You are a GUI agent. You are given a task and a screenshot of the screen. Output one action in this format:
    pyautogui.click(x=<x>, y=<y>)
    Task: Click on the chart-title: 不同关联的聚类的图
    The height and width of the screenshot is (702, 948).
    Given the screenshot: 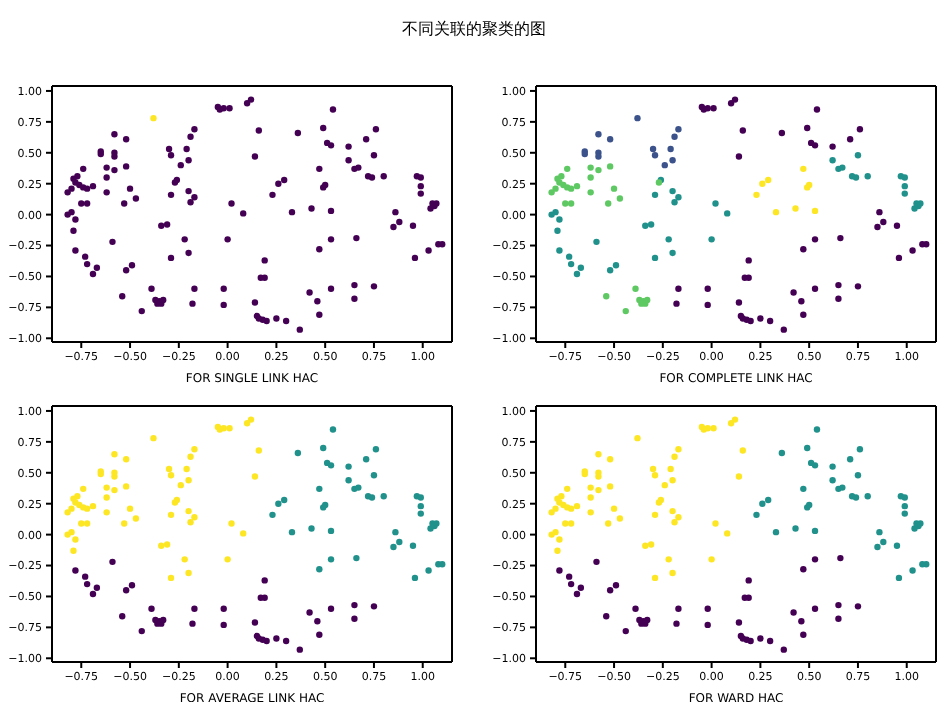 What is the action you would take?
    pyautogui.click(x=474, y=29)
    